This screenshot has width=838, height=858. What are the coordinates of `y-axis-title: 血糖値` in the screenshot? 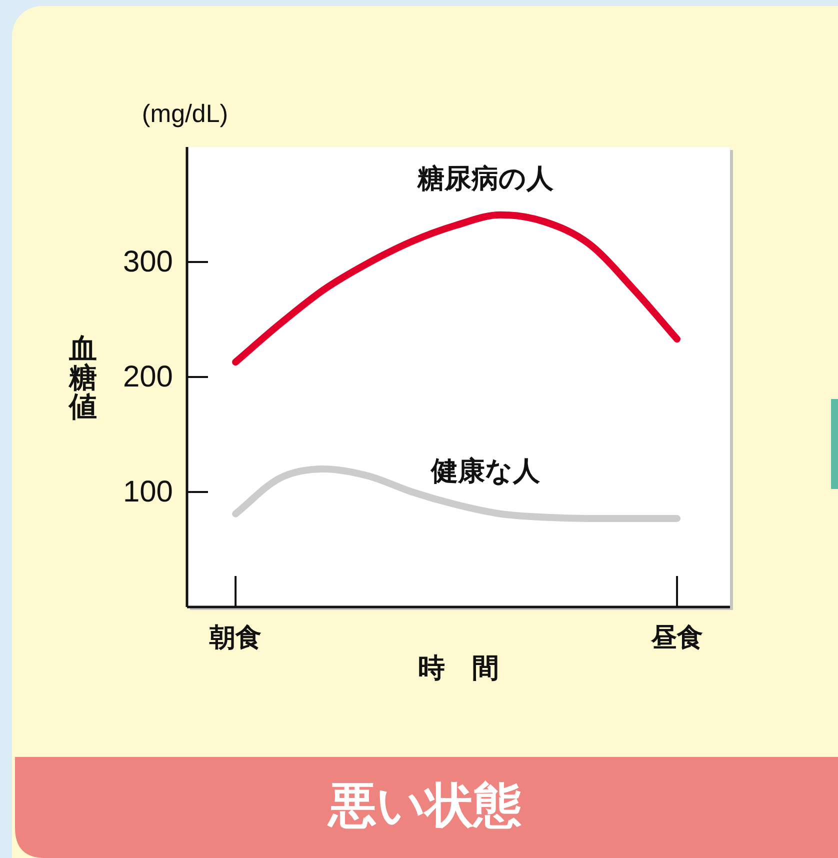 It's located at (82, 377).